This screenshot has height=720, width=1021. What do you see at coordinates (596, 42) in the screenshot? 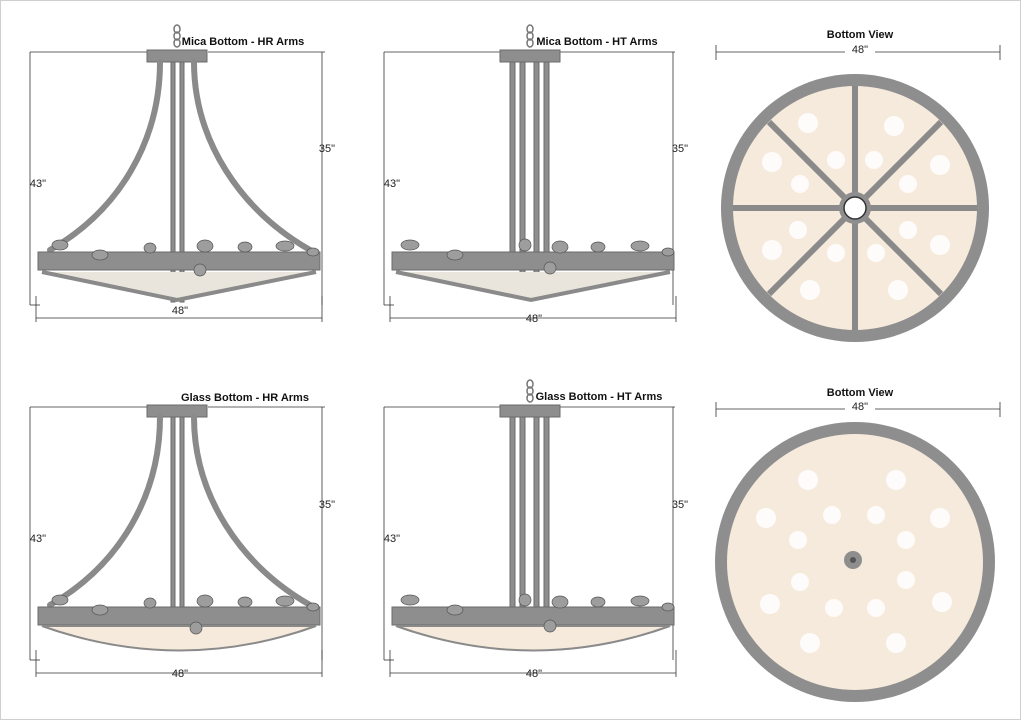
I see `panel-title: Mica Bottom - HT Arms` at bounding box center [596, 42].